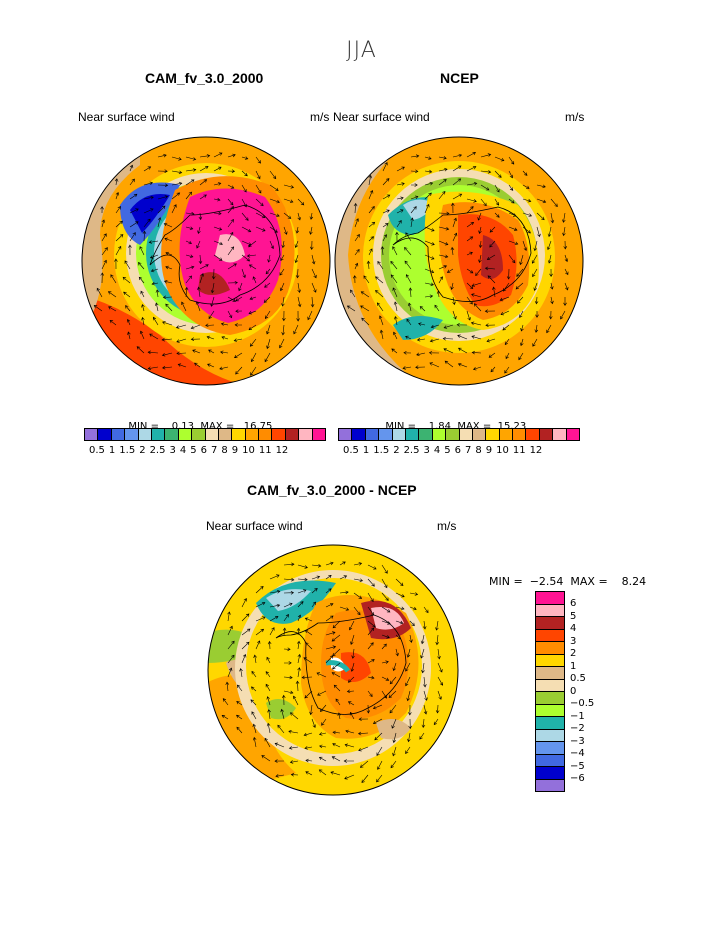 Image resolution: width=723 pixels, height=935 pixels. Describe the element at coordinates (183, 450) in the screenshot. I see `colorbar-tick-label: 4` at that location.